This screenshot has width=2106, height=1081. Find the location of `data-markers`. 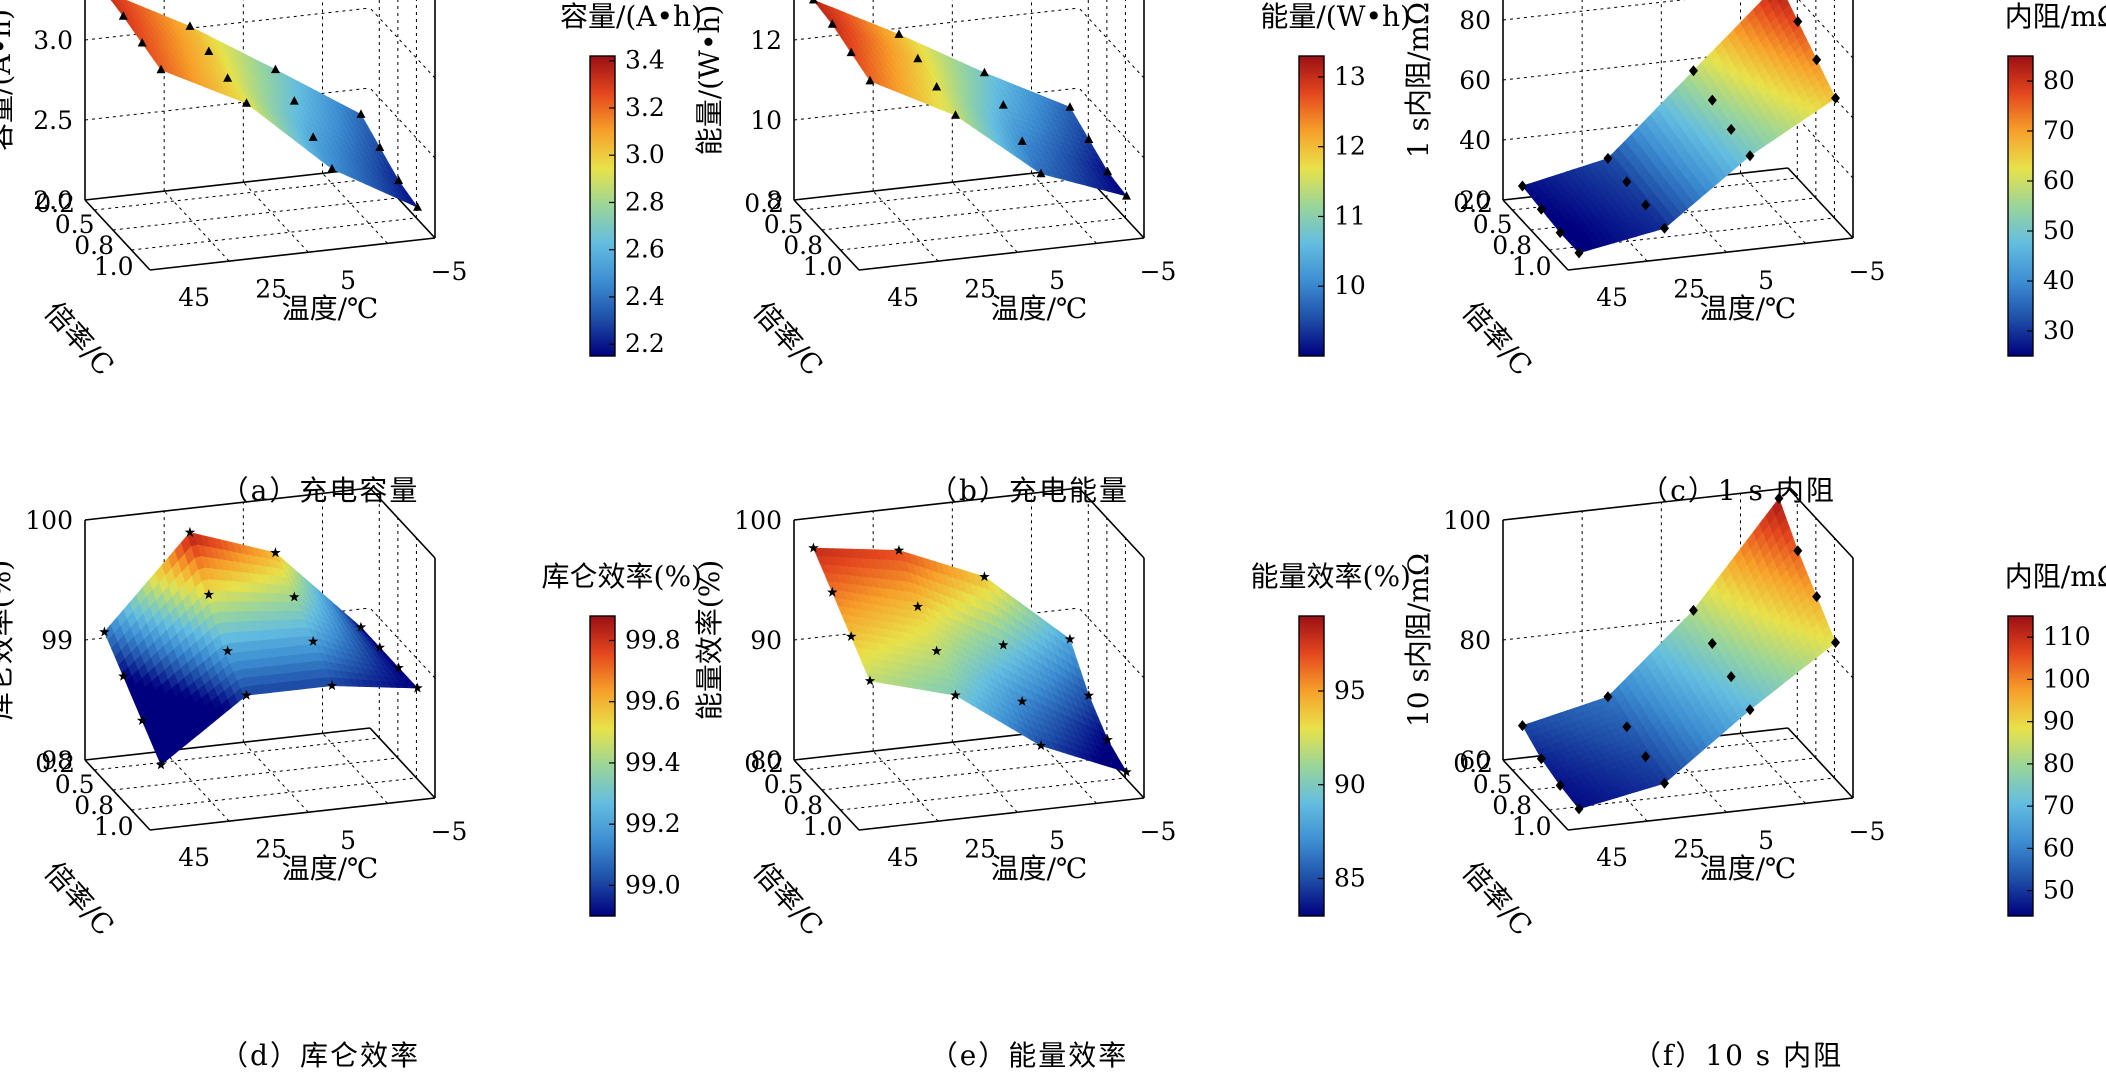

data-markers is located at coordinates (969, 100).